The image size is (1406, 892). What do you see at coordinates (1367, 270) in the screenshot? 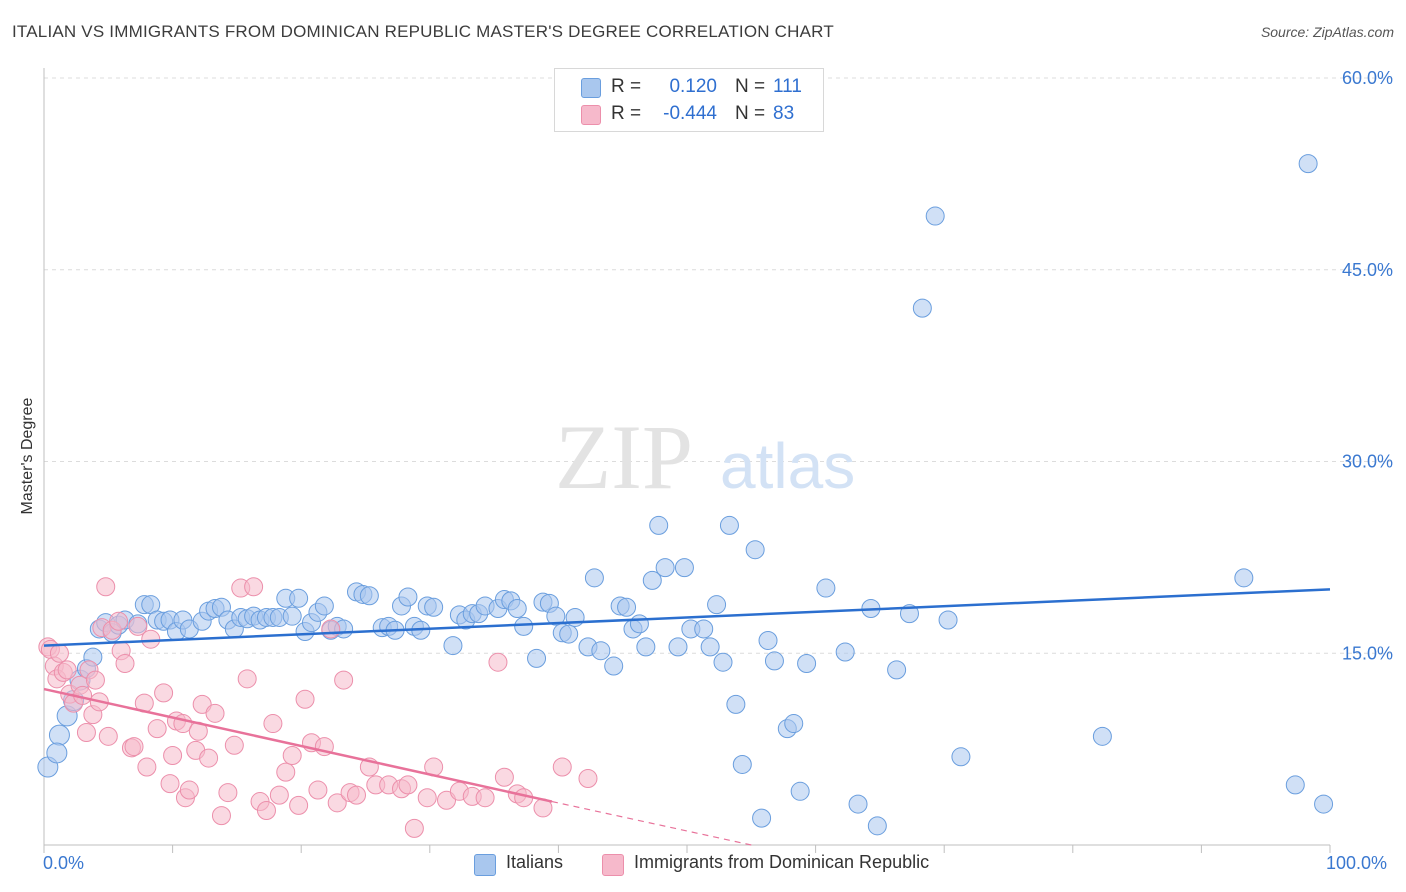
I see `y-tick-label: 45.0%` at bounding box center [1367, 270].